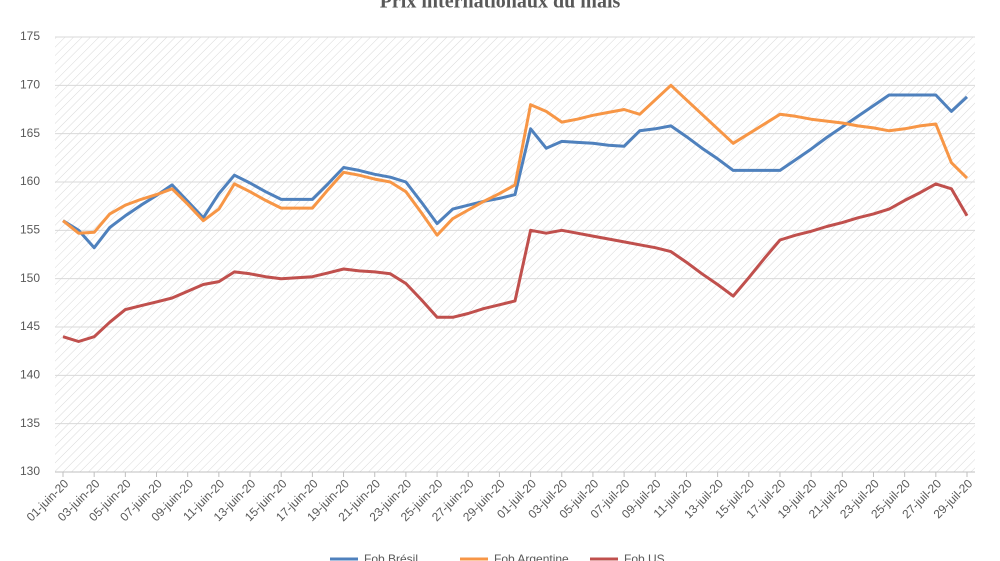 This screenshot has width=1000, height=561. Describe the element at coordinates (30, 278) in the screenshot. I see `y-tick-label: 150` at that location.